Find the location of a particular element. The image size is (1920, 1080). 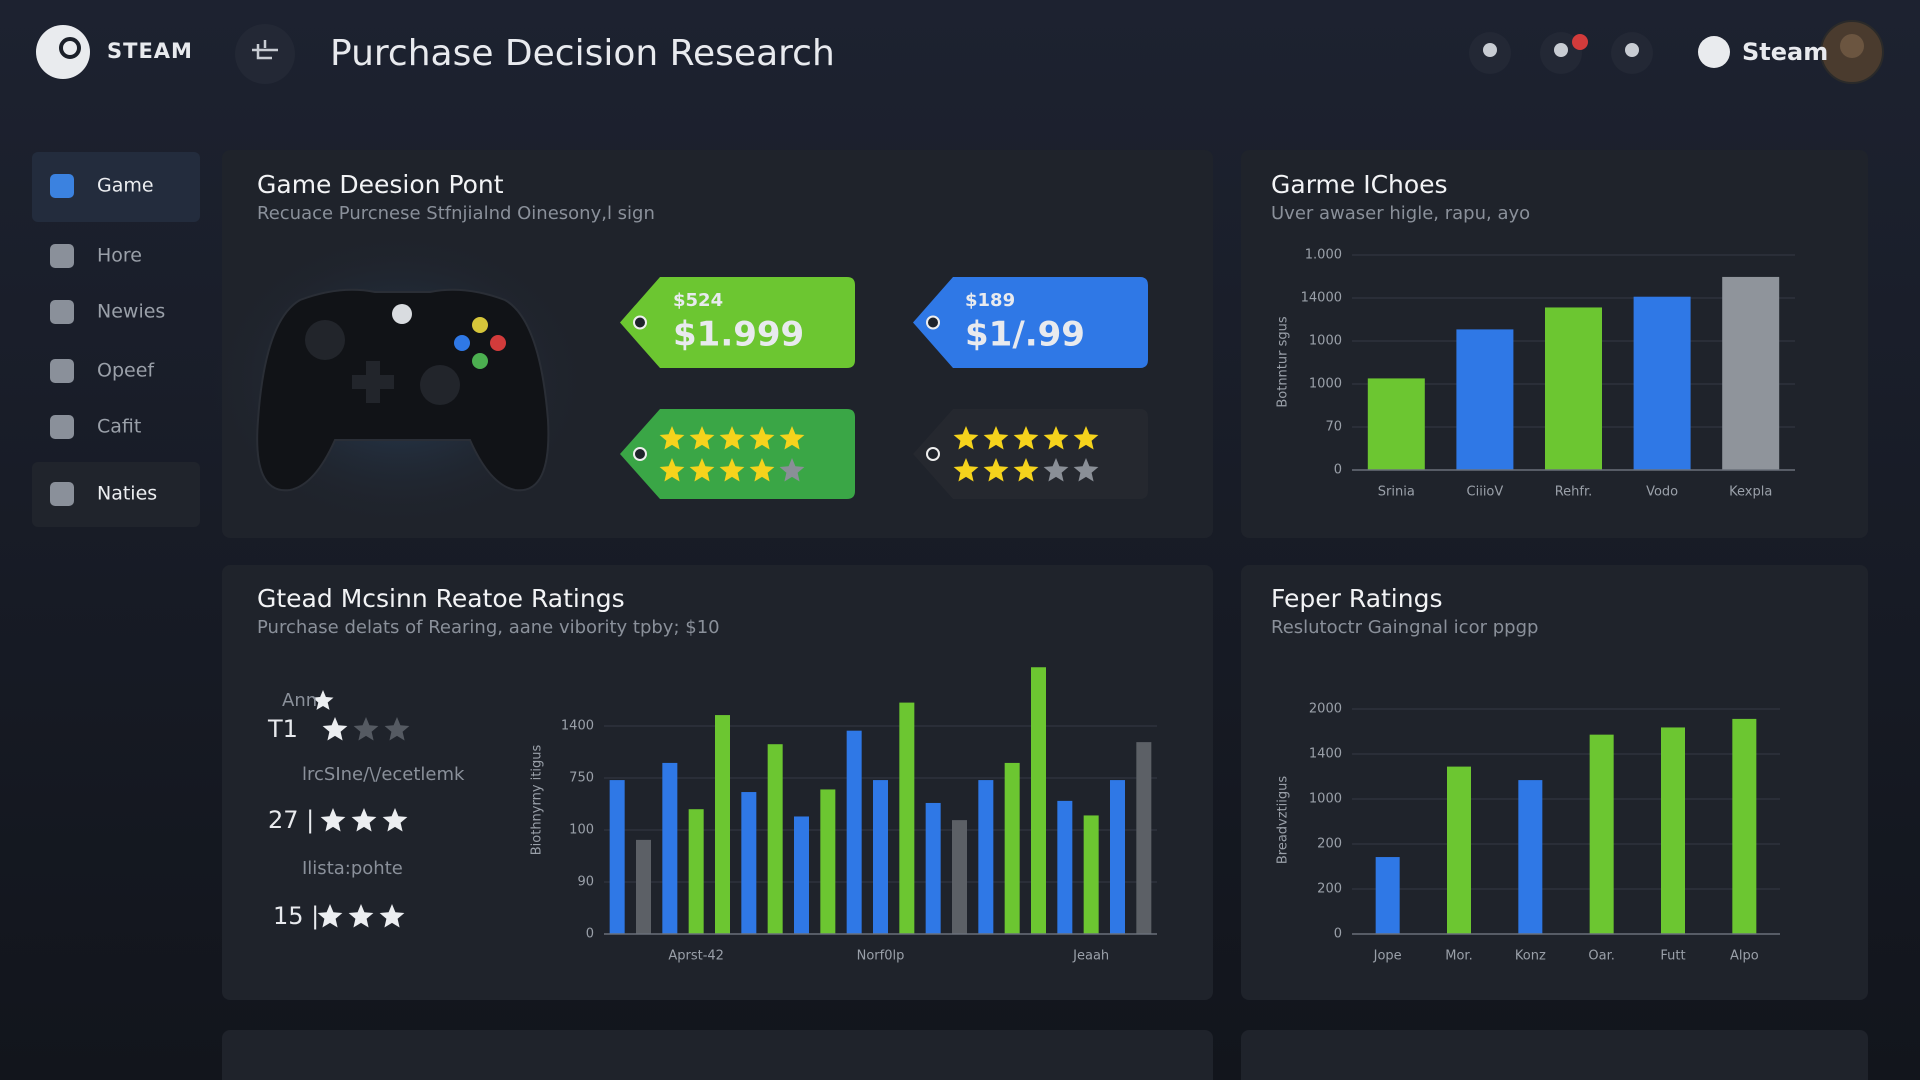

sidebar-item: Hore is located at coordinates (119, 256).